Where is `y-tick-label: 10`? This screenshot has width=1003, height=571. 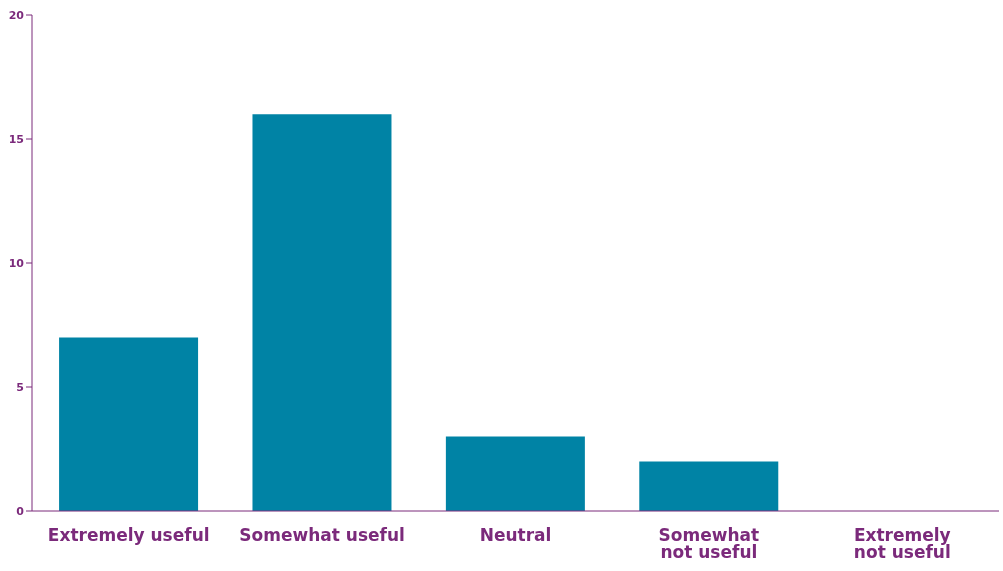 y-tick-label: 10 is located at coordinates (16, 263).